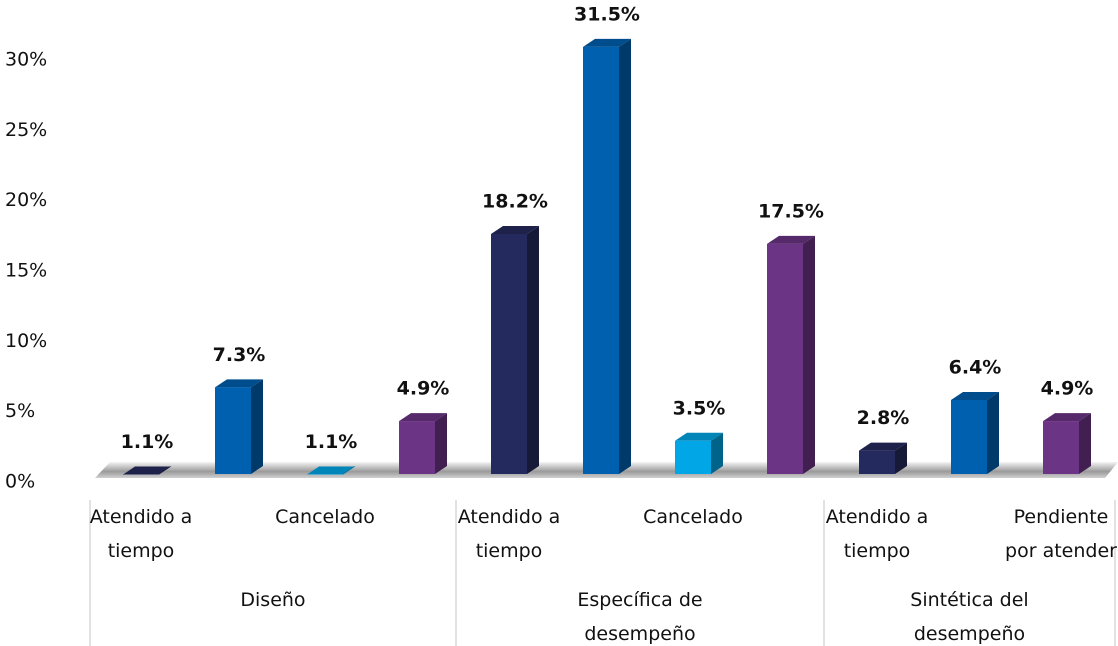 The width and height of the screenshot is (1118, 646). I want to click on value-label: 17.5%, so click(791, 211).